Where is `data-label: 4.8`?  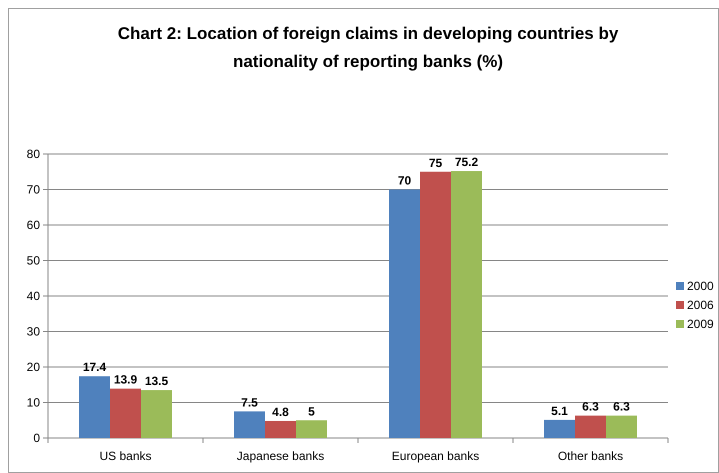 data-label: 4.8 is located at coordinates (281, 411).